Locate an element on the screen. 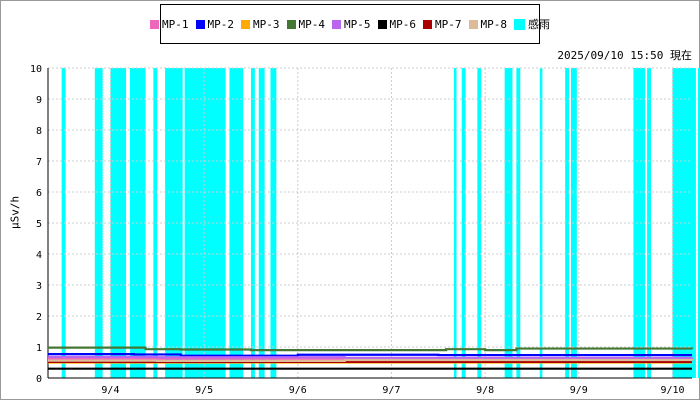  legend-label: MP-3 is located at coordinates (266, 24).